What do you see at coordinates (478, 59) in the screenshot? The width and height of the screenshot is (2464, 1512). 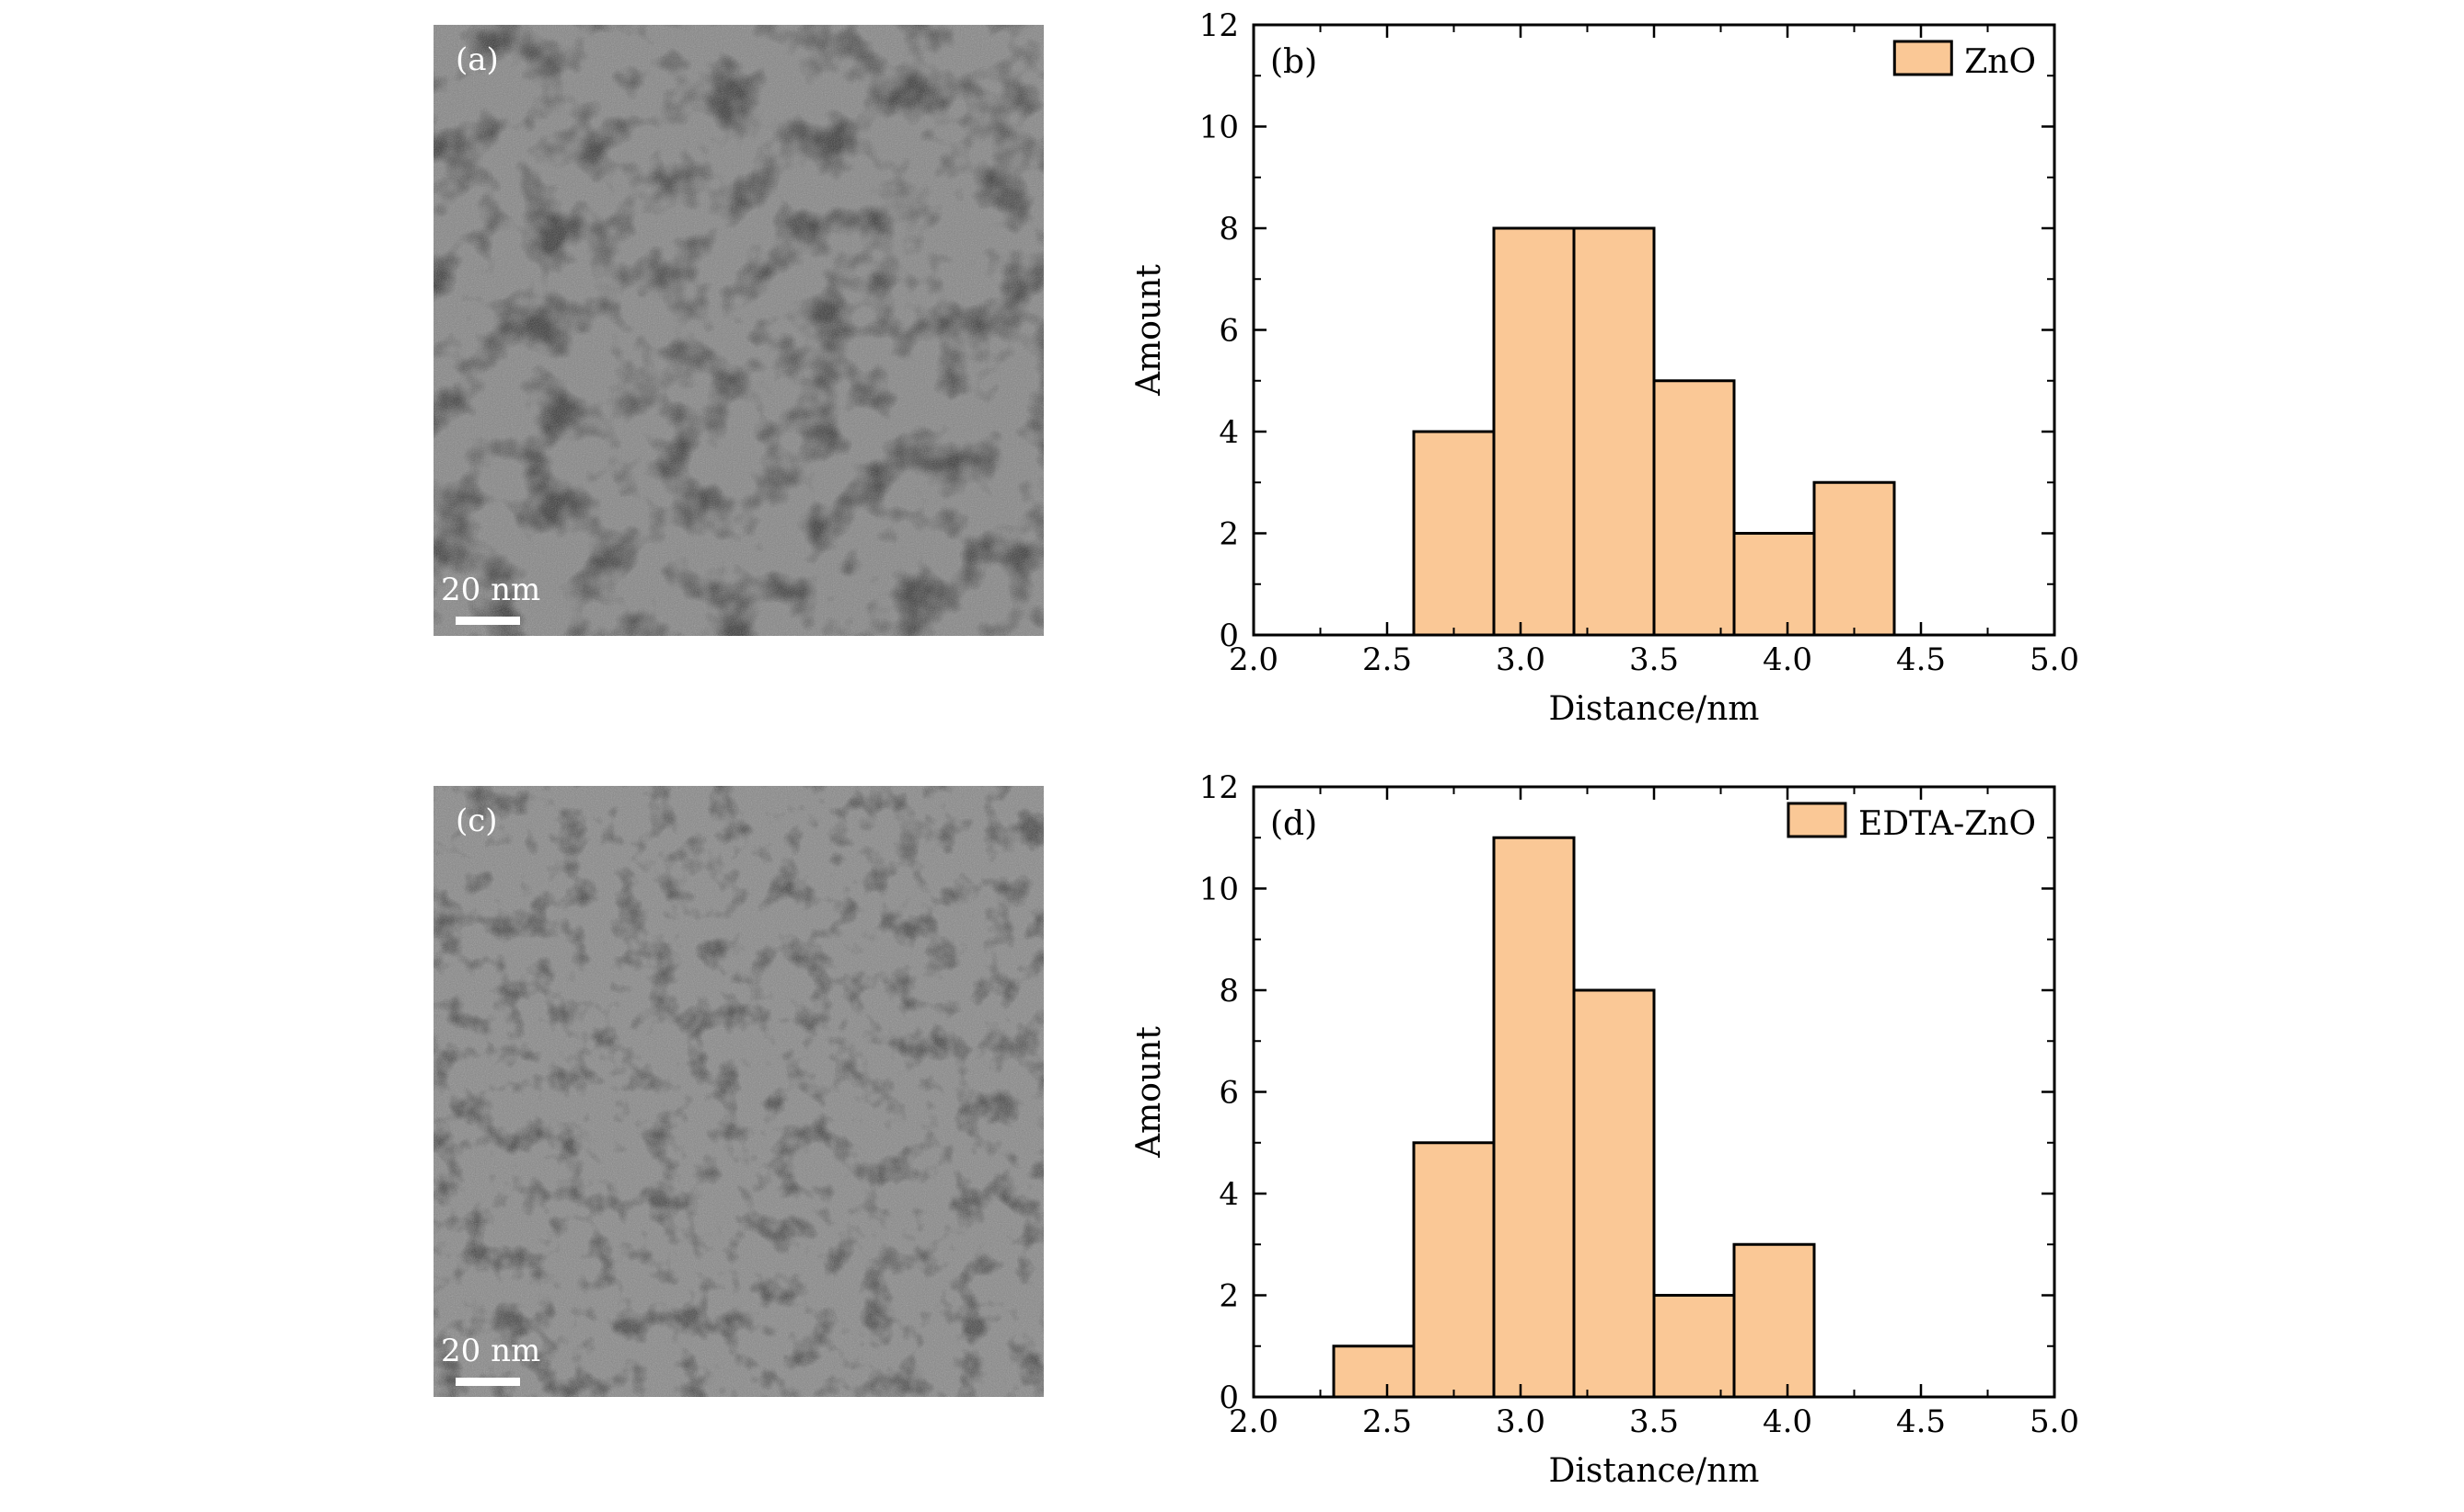 I see `panel-label-a: (a)` at bounding box center [478, 59].